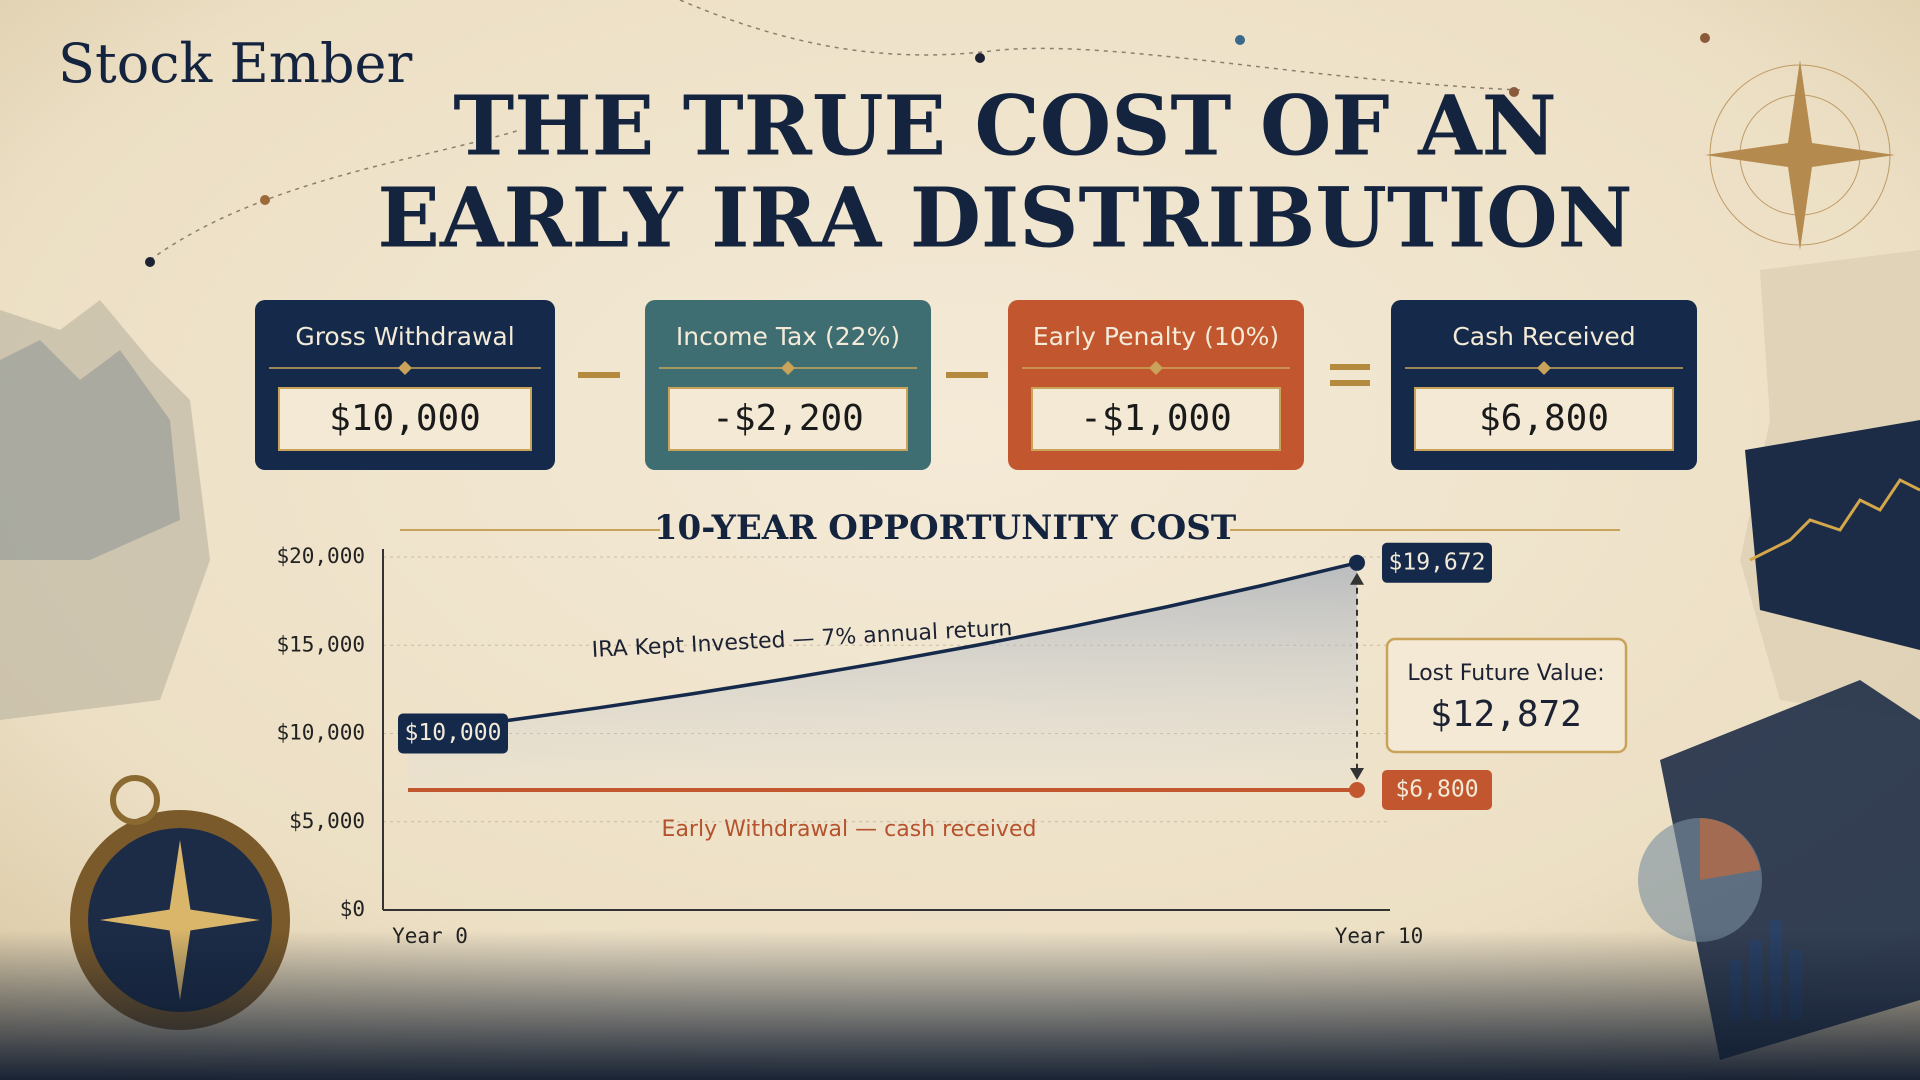 The image size is (1920, 1080). Describe the element at coordinates (1156, 336) in the screenshot. I see `equation-label: Early Penalty (10%)` at that location.